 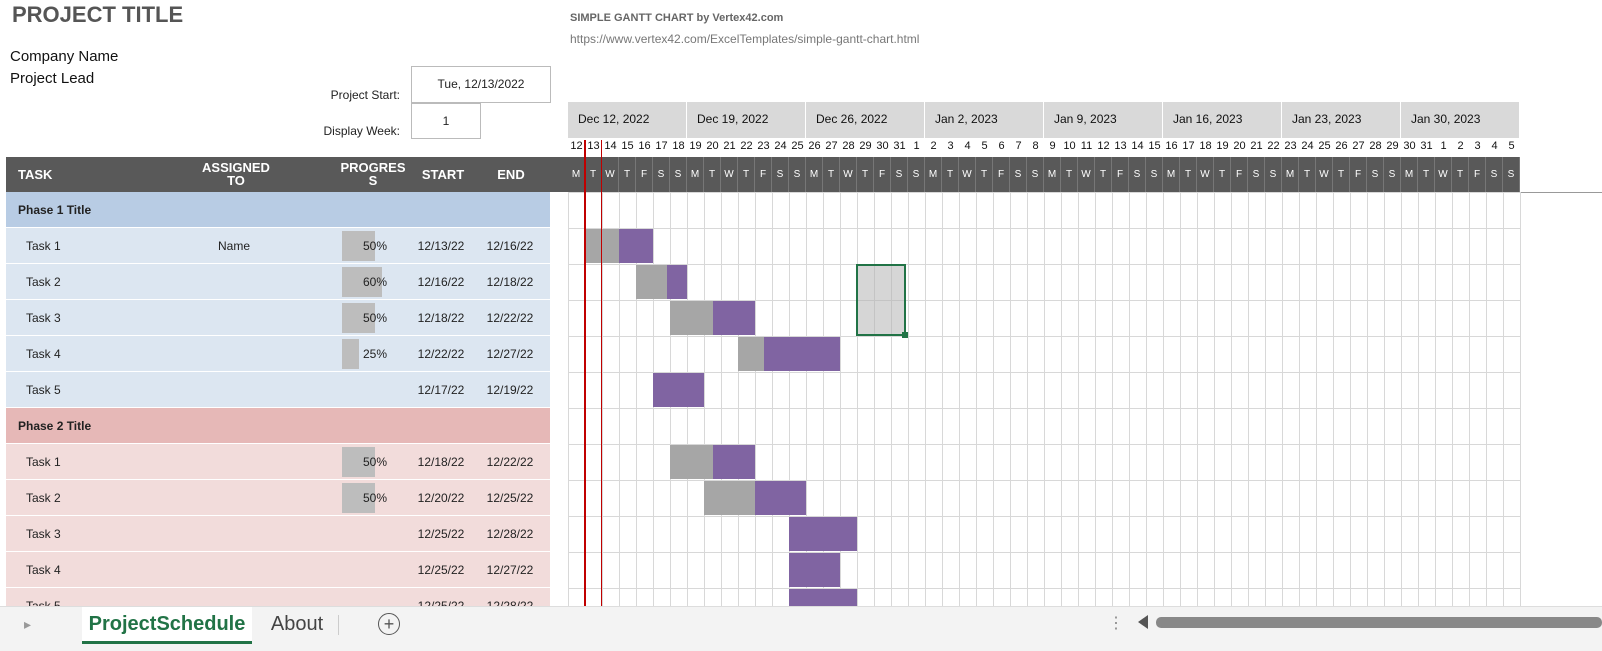 I want to click on tab-projectschedule: ProjectSchedule, so click(x=167, y=625).